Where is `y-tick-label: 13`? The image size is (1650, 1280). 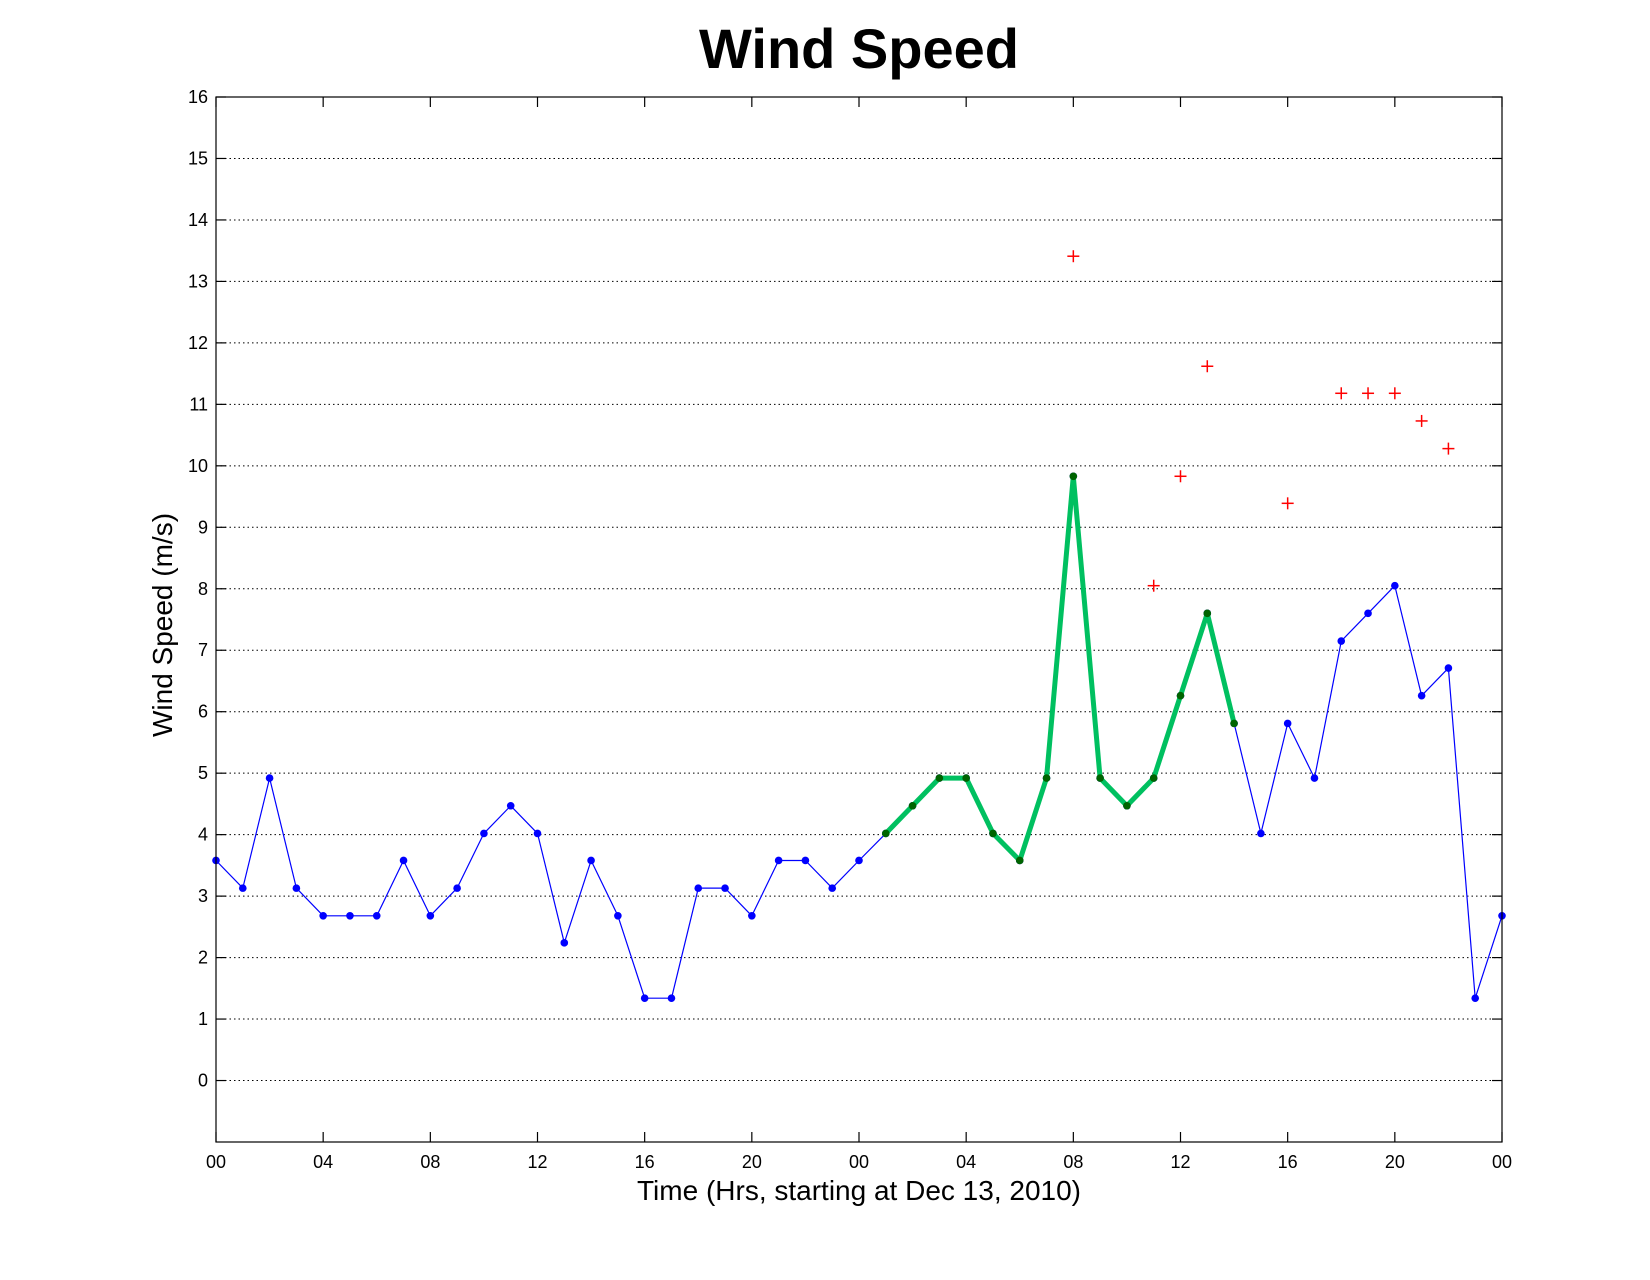 y-tick-label: 13 is located at coordinates (198, 281).